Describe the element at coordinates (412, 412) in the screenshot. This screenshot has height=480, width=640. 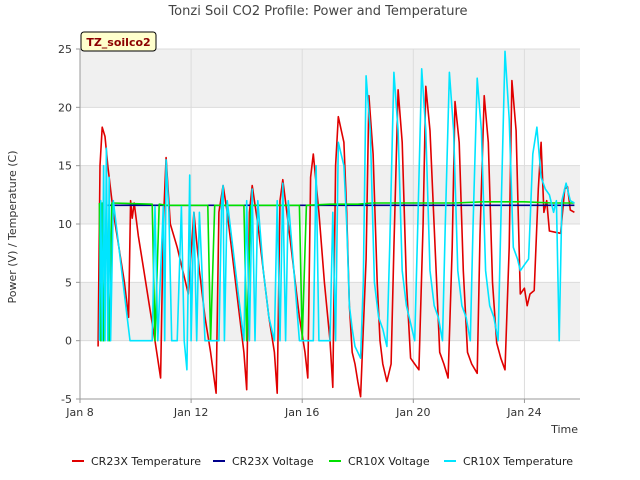
I see `x-tick-label: Jan 20` at that location.